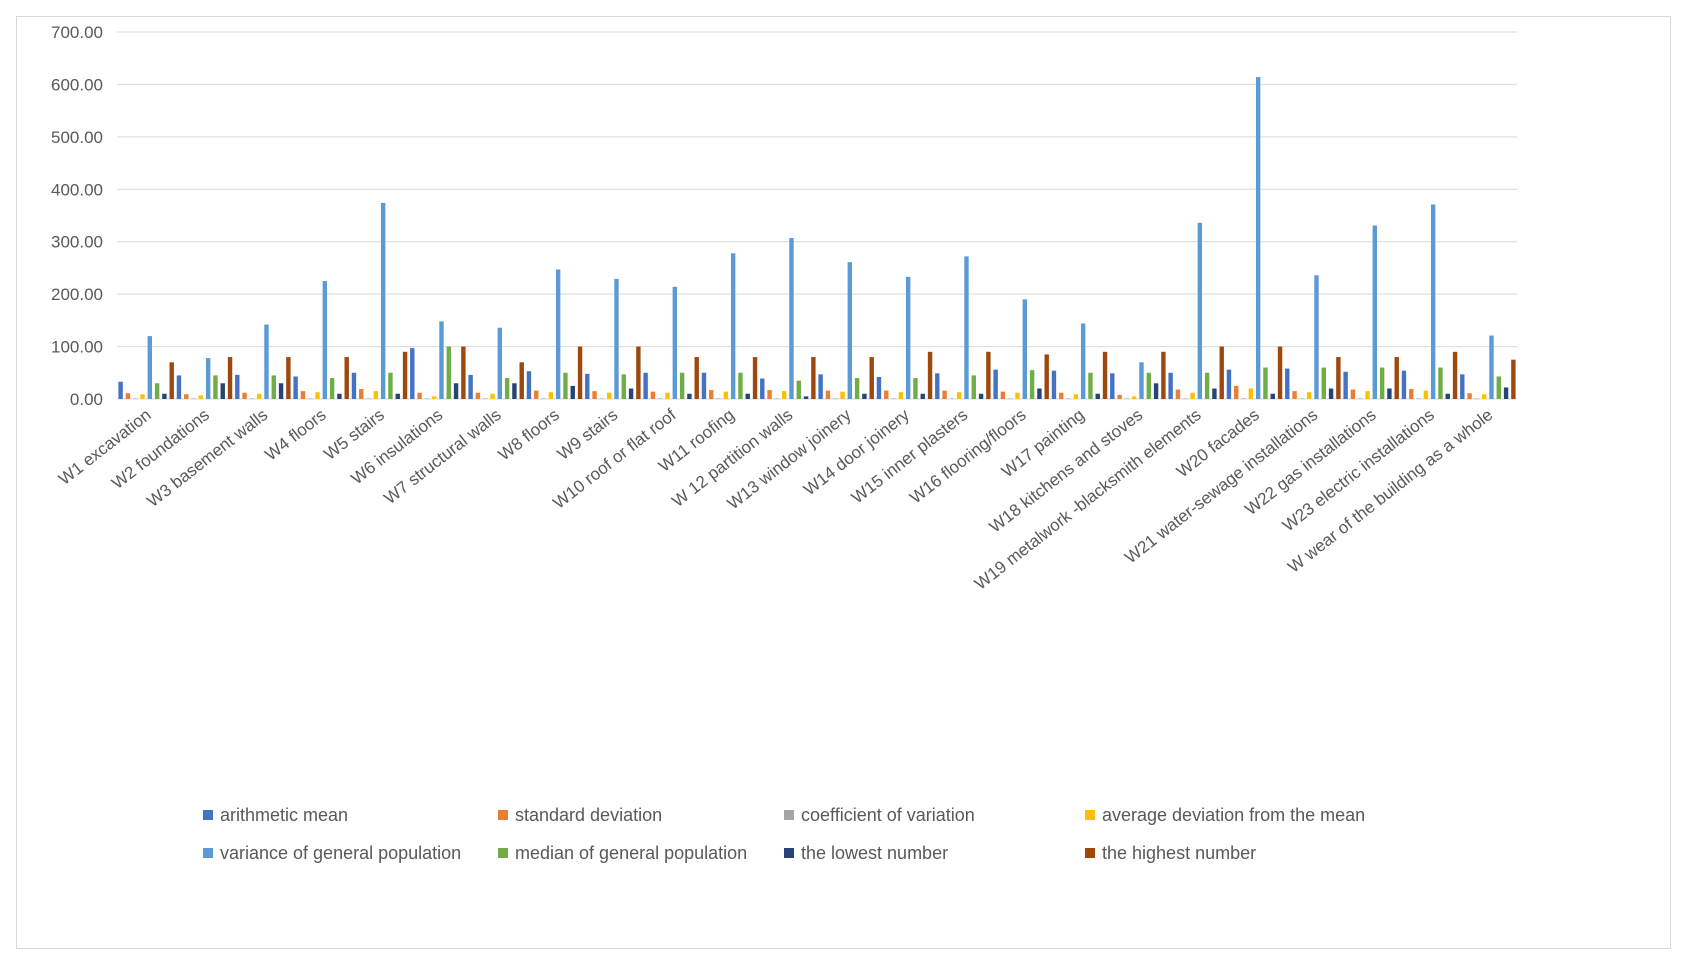 The image size is (1688, 967). Describe the element at coordinates (77, 242) in the screenshot. I see `y-tick-label: 300.00` at that location.